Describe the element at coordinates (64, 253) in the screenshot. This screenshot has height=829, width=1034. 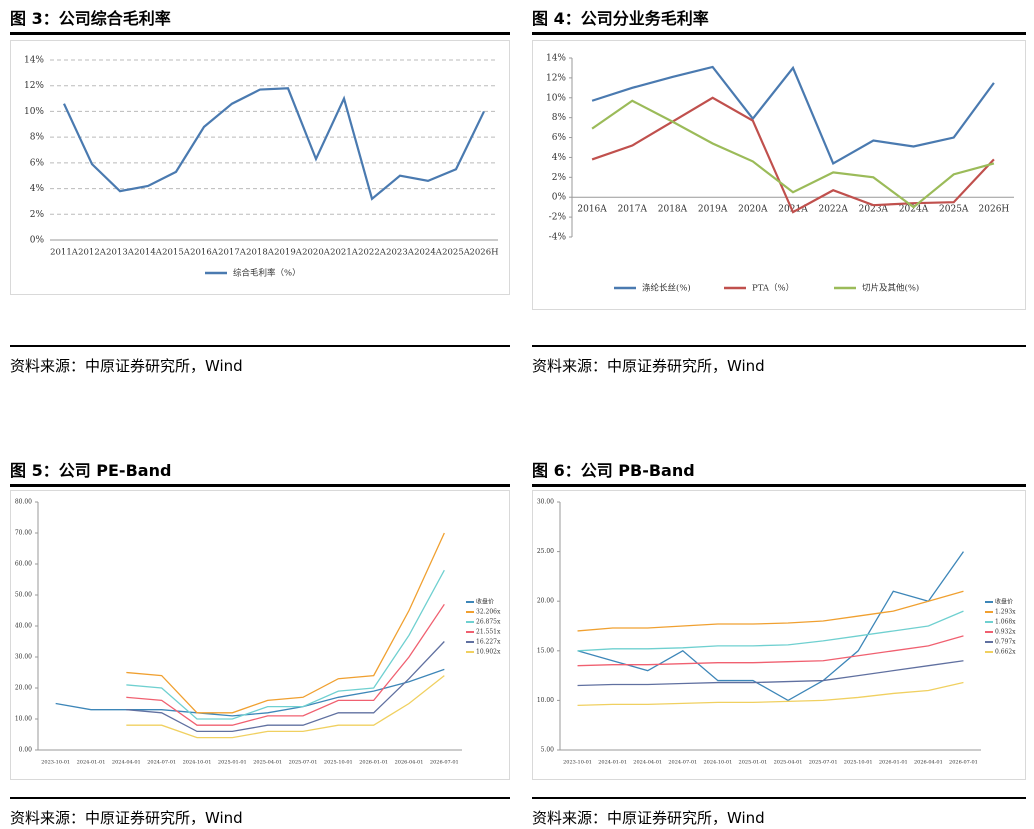
I see `x-tick-label: 2011A` at that location.